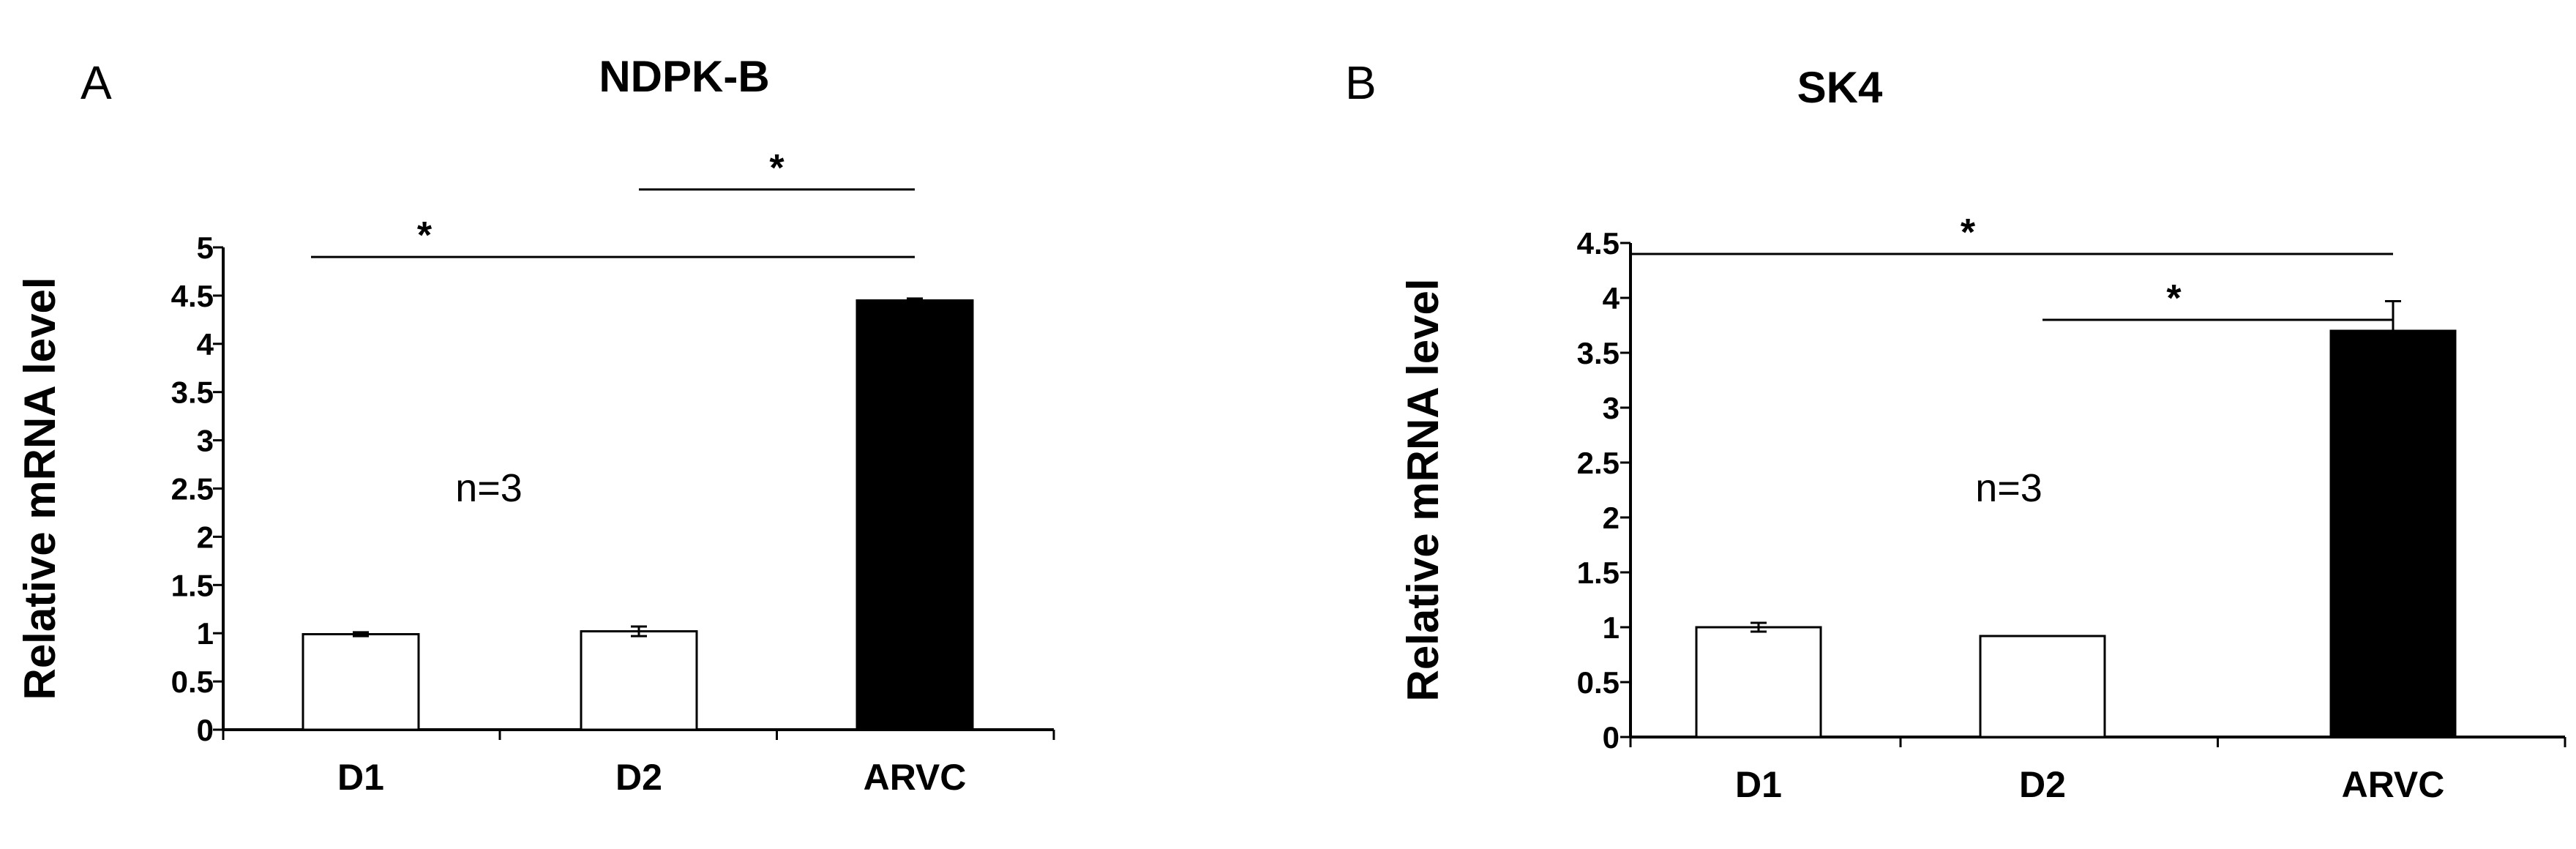 The image size is (2576, 849). I want to click on chart-title: SK4, so click(1840, 87).